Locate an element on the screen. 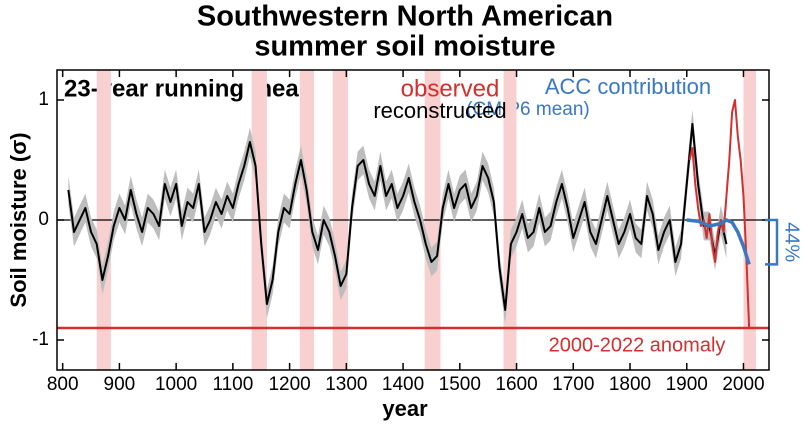  y-axis-label: Soil moisture (σ) is located at coordinates (18, 219).